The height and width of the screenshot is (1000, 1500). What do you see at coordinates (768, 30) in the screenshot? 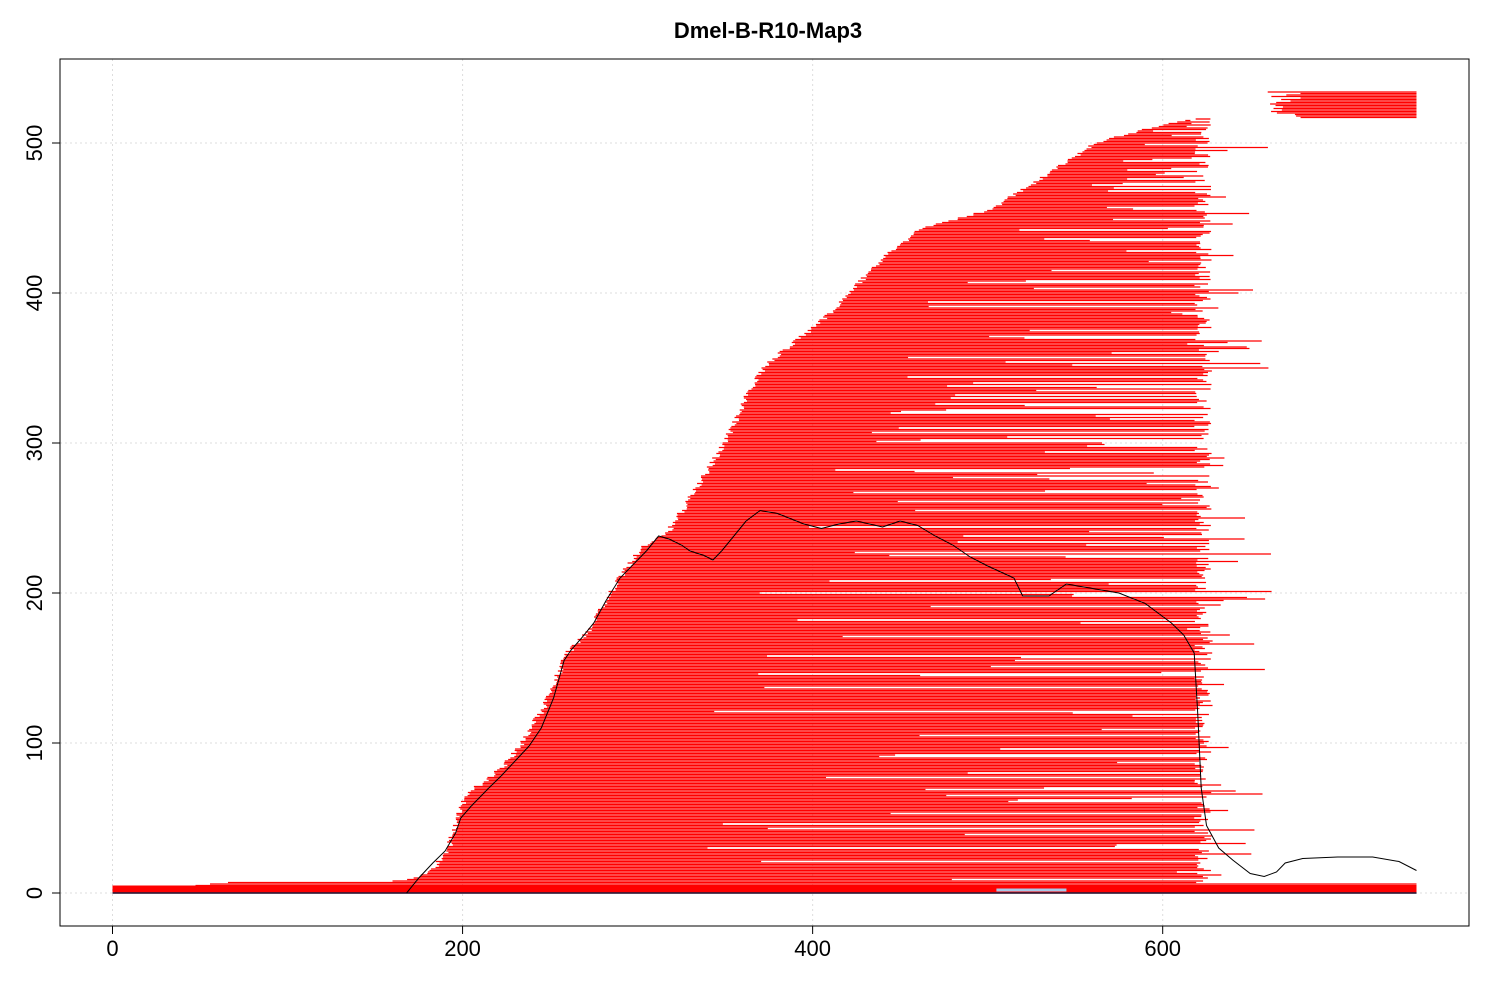
I see `chart-title: Dmel-B-R10-Map3` at bounding box center [768, 30].